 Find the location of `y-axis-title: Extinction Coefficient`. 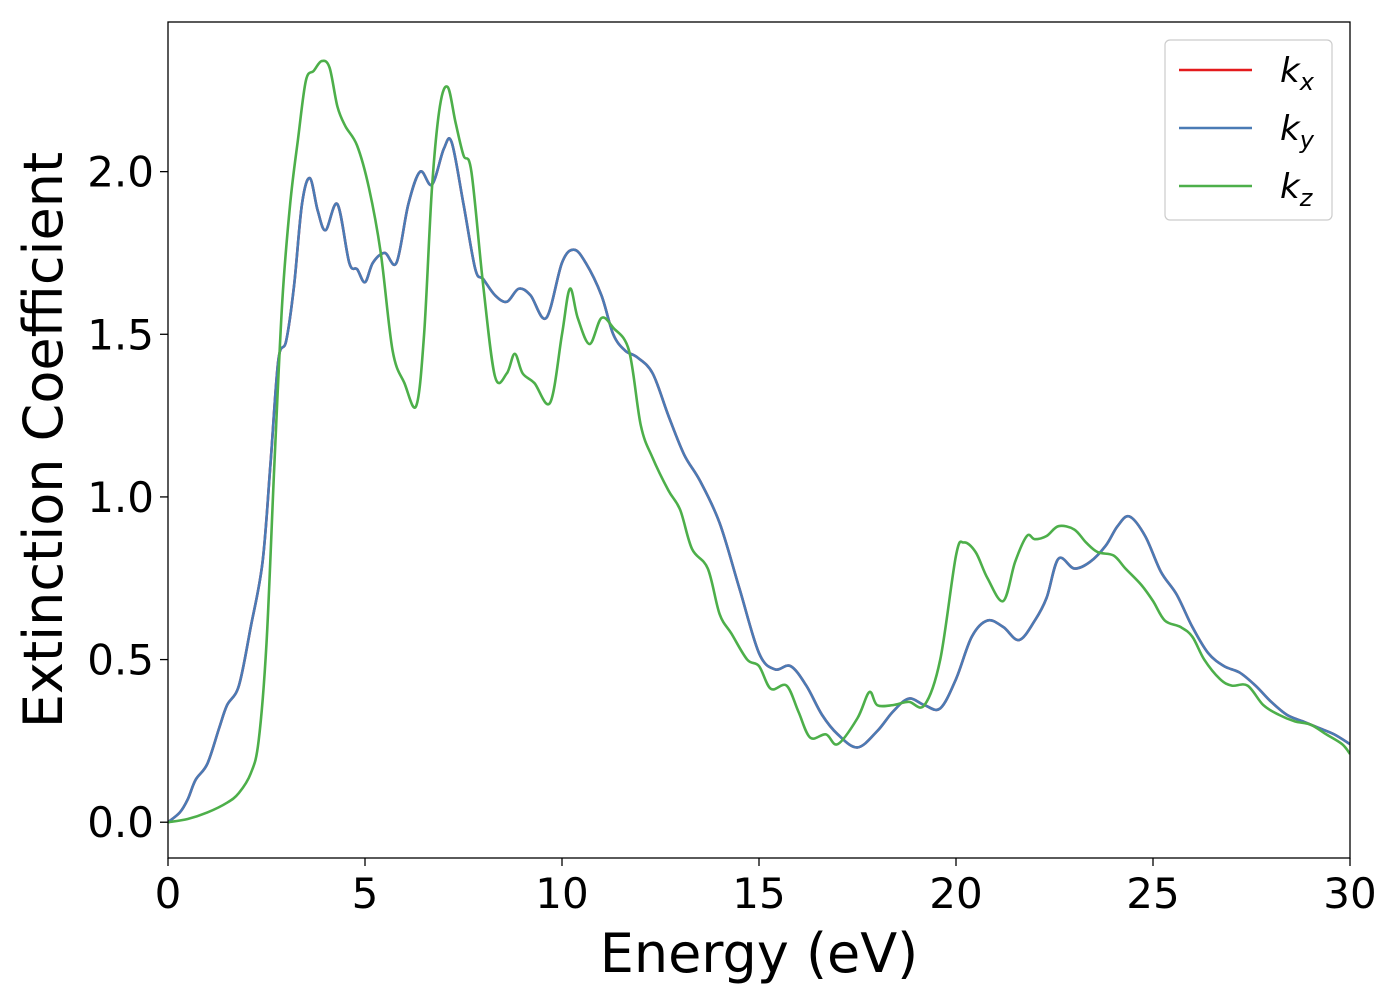

y-axis-title: Extinction Coefficient is located at coordinates (43, 440).